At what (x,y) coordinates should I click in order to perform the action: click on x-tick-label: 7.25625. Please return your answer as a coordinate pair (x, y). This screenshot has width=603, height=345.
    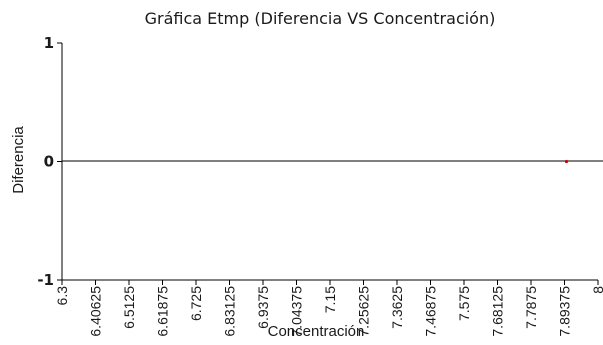
    Looking at the image, I should click on (364, 311).